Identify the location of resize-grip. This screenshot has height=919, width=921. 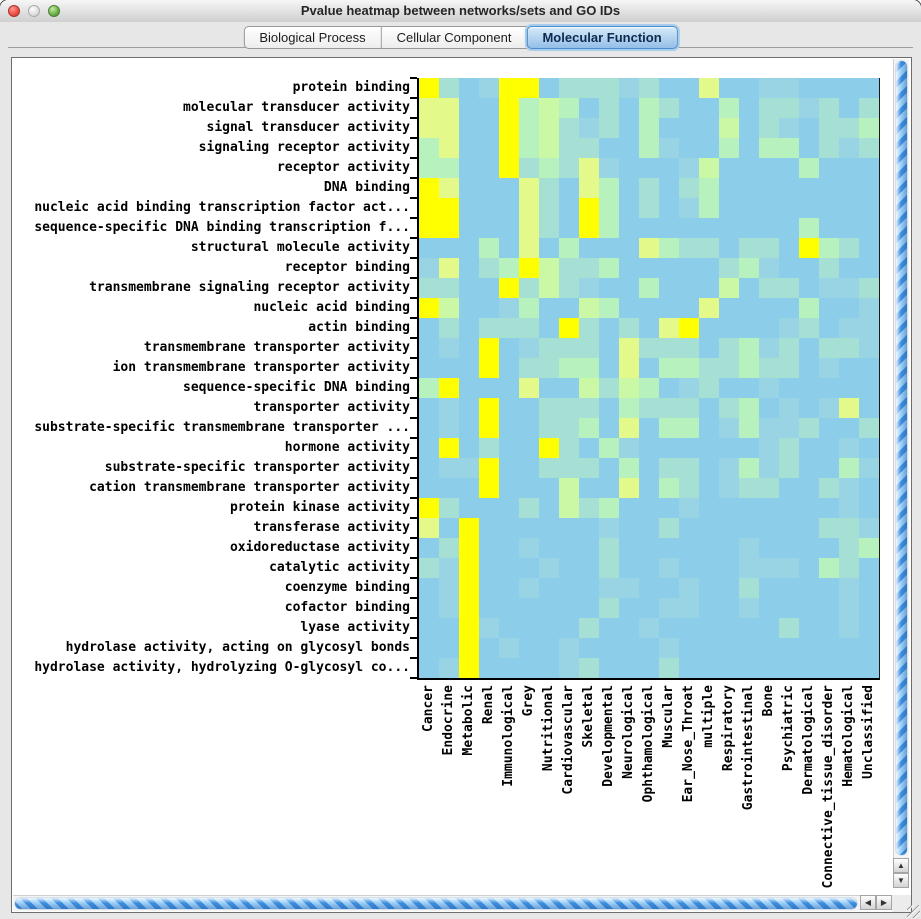
(913, 911).